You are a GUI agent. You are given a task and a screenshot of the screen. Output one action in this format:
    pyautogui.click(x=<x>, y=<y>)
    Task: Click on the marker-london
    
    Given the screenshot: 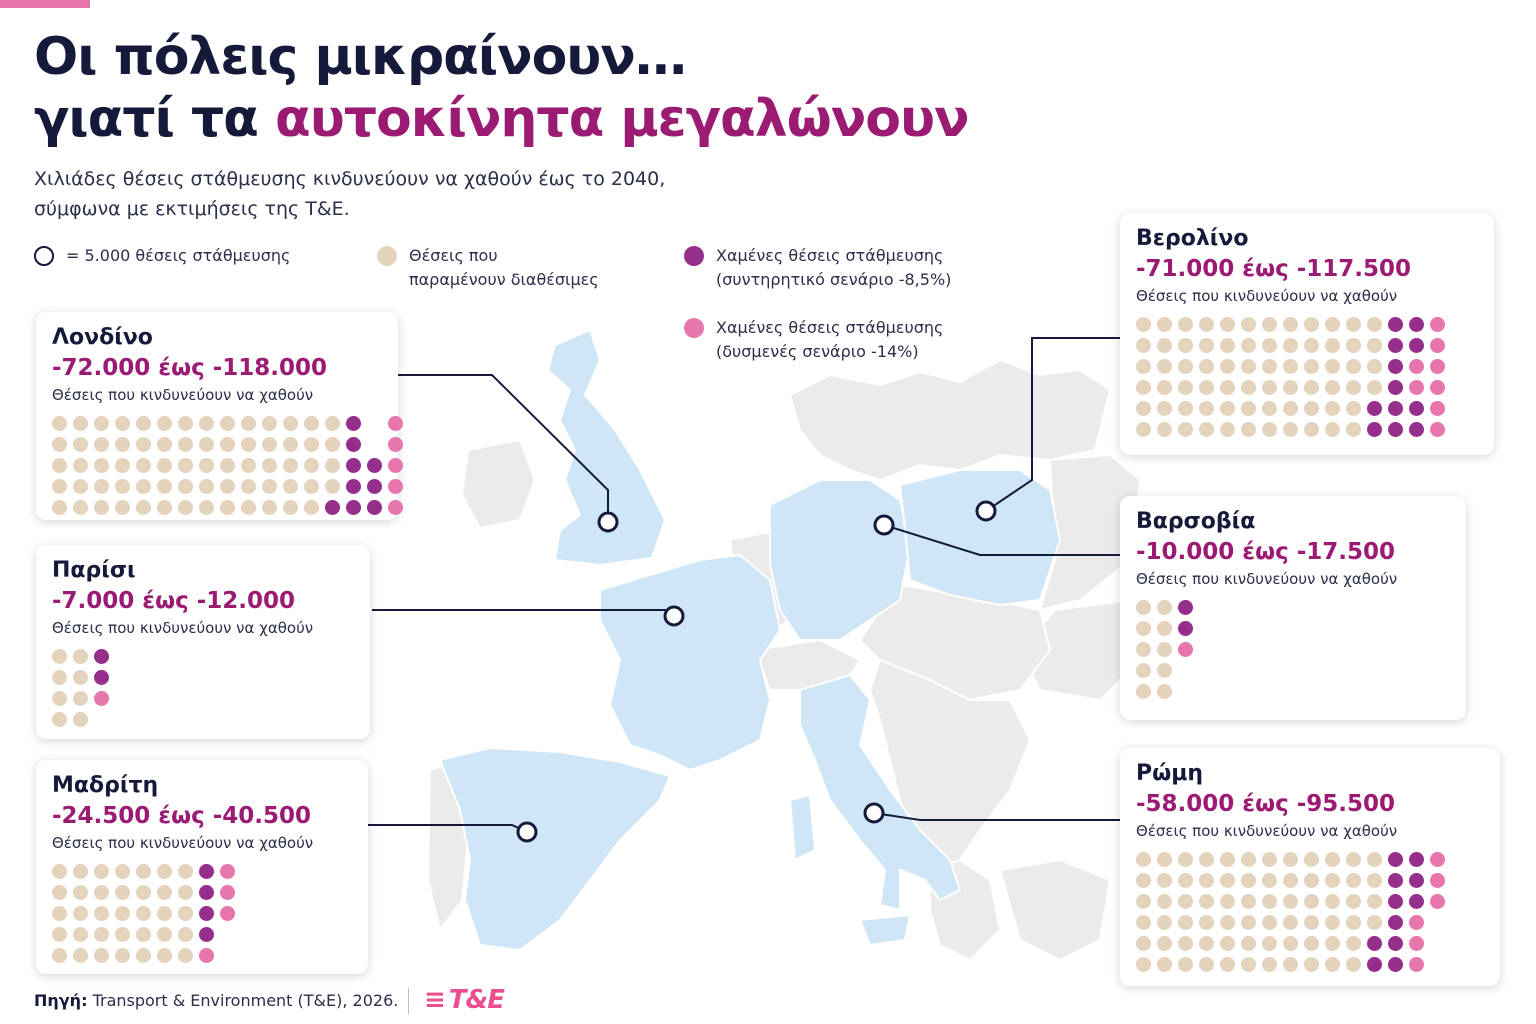 What is the action you would take?
    pyautogui.click(x=608, y=522)
    